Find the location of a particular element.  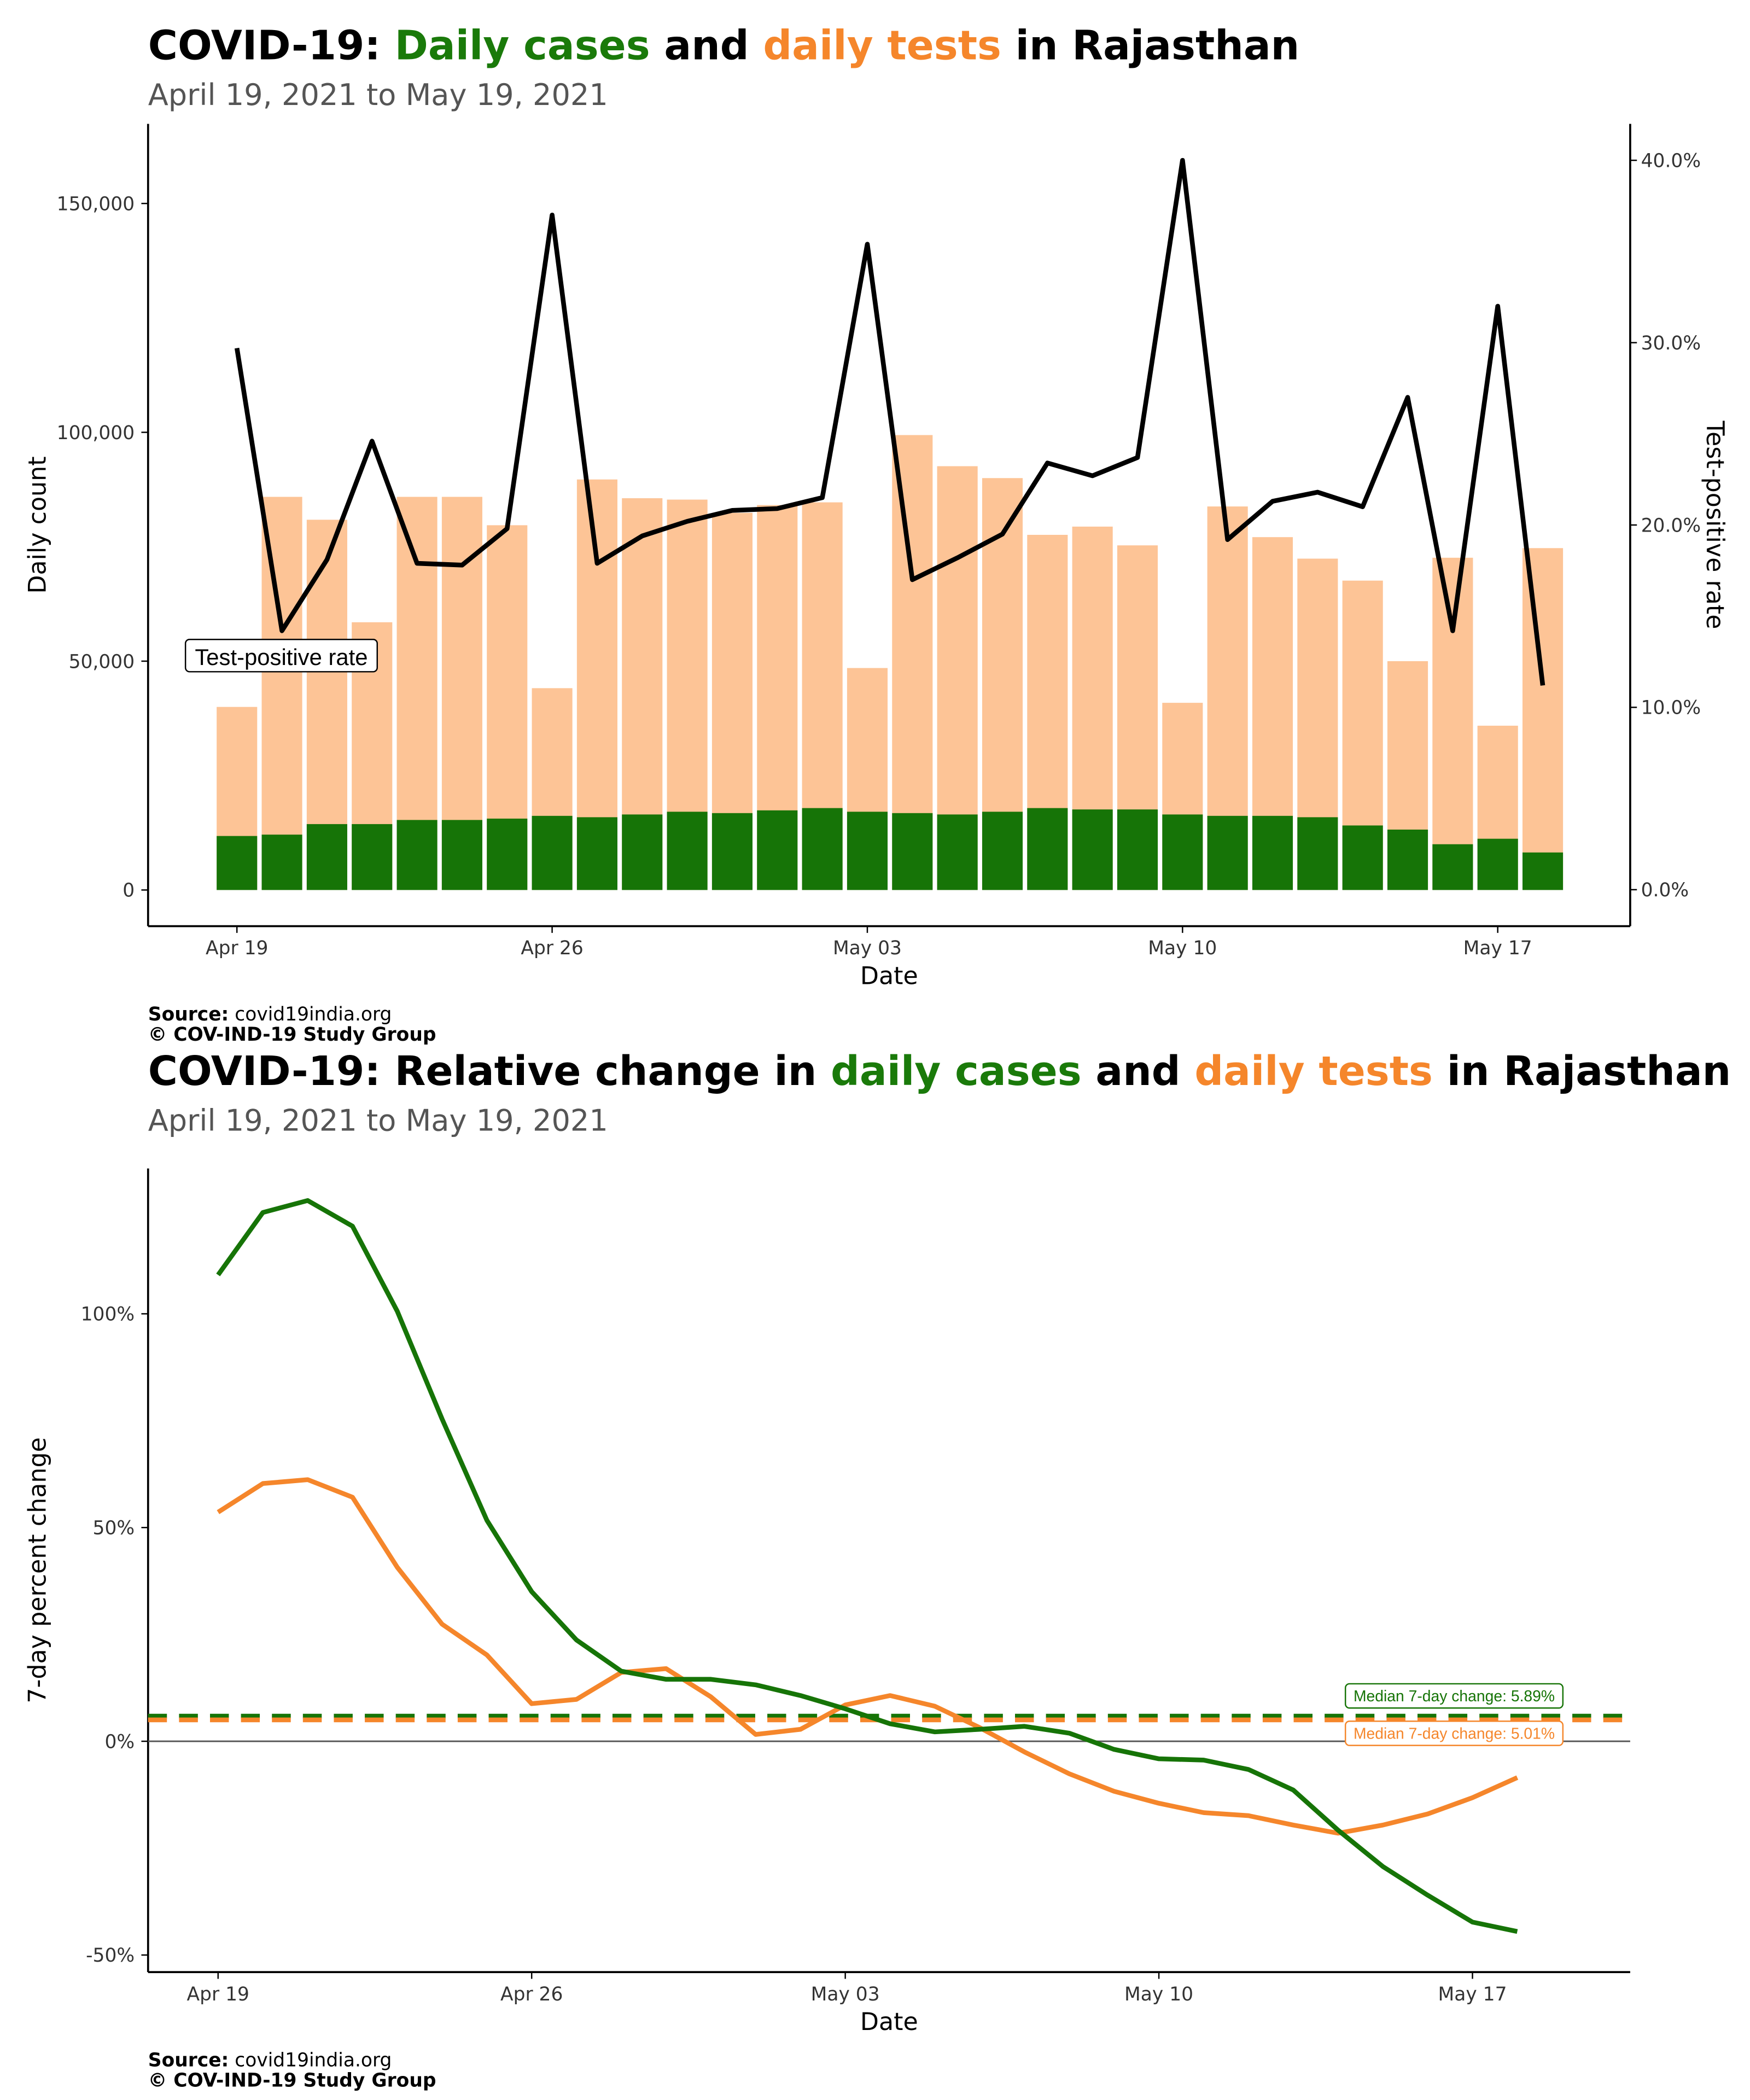

y2-tick-label: 10.0% is located at coordinates (1671, 708).